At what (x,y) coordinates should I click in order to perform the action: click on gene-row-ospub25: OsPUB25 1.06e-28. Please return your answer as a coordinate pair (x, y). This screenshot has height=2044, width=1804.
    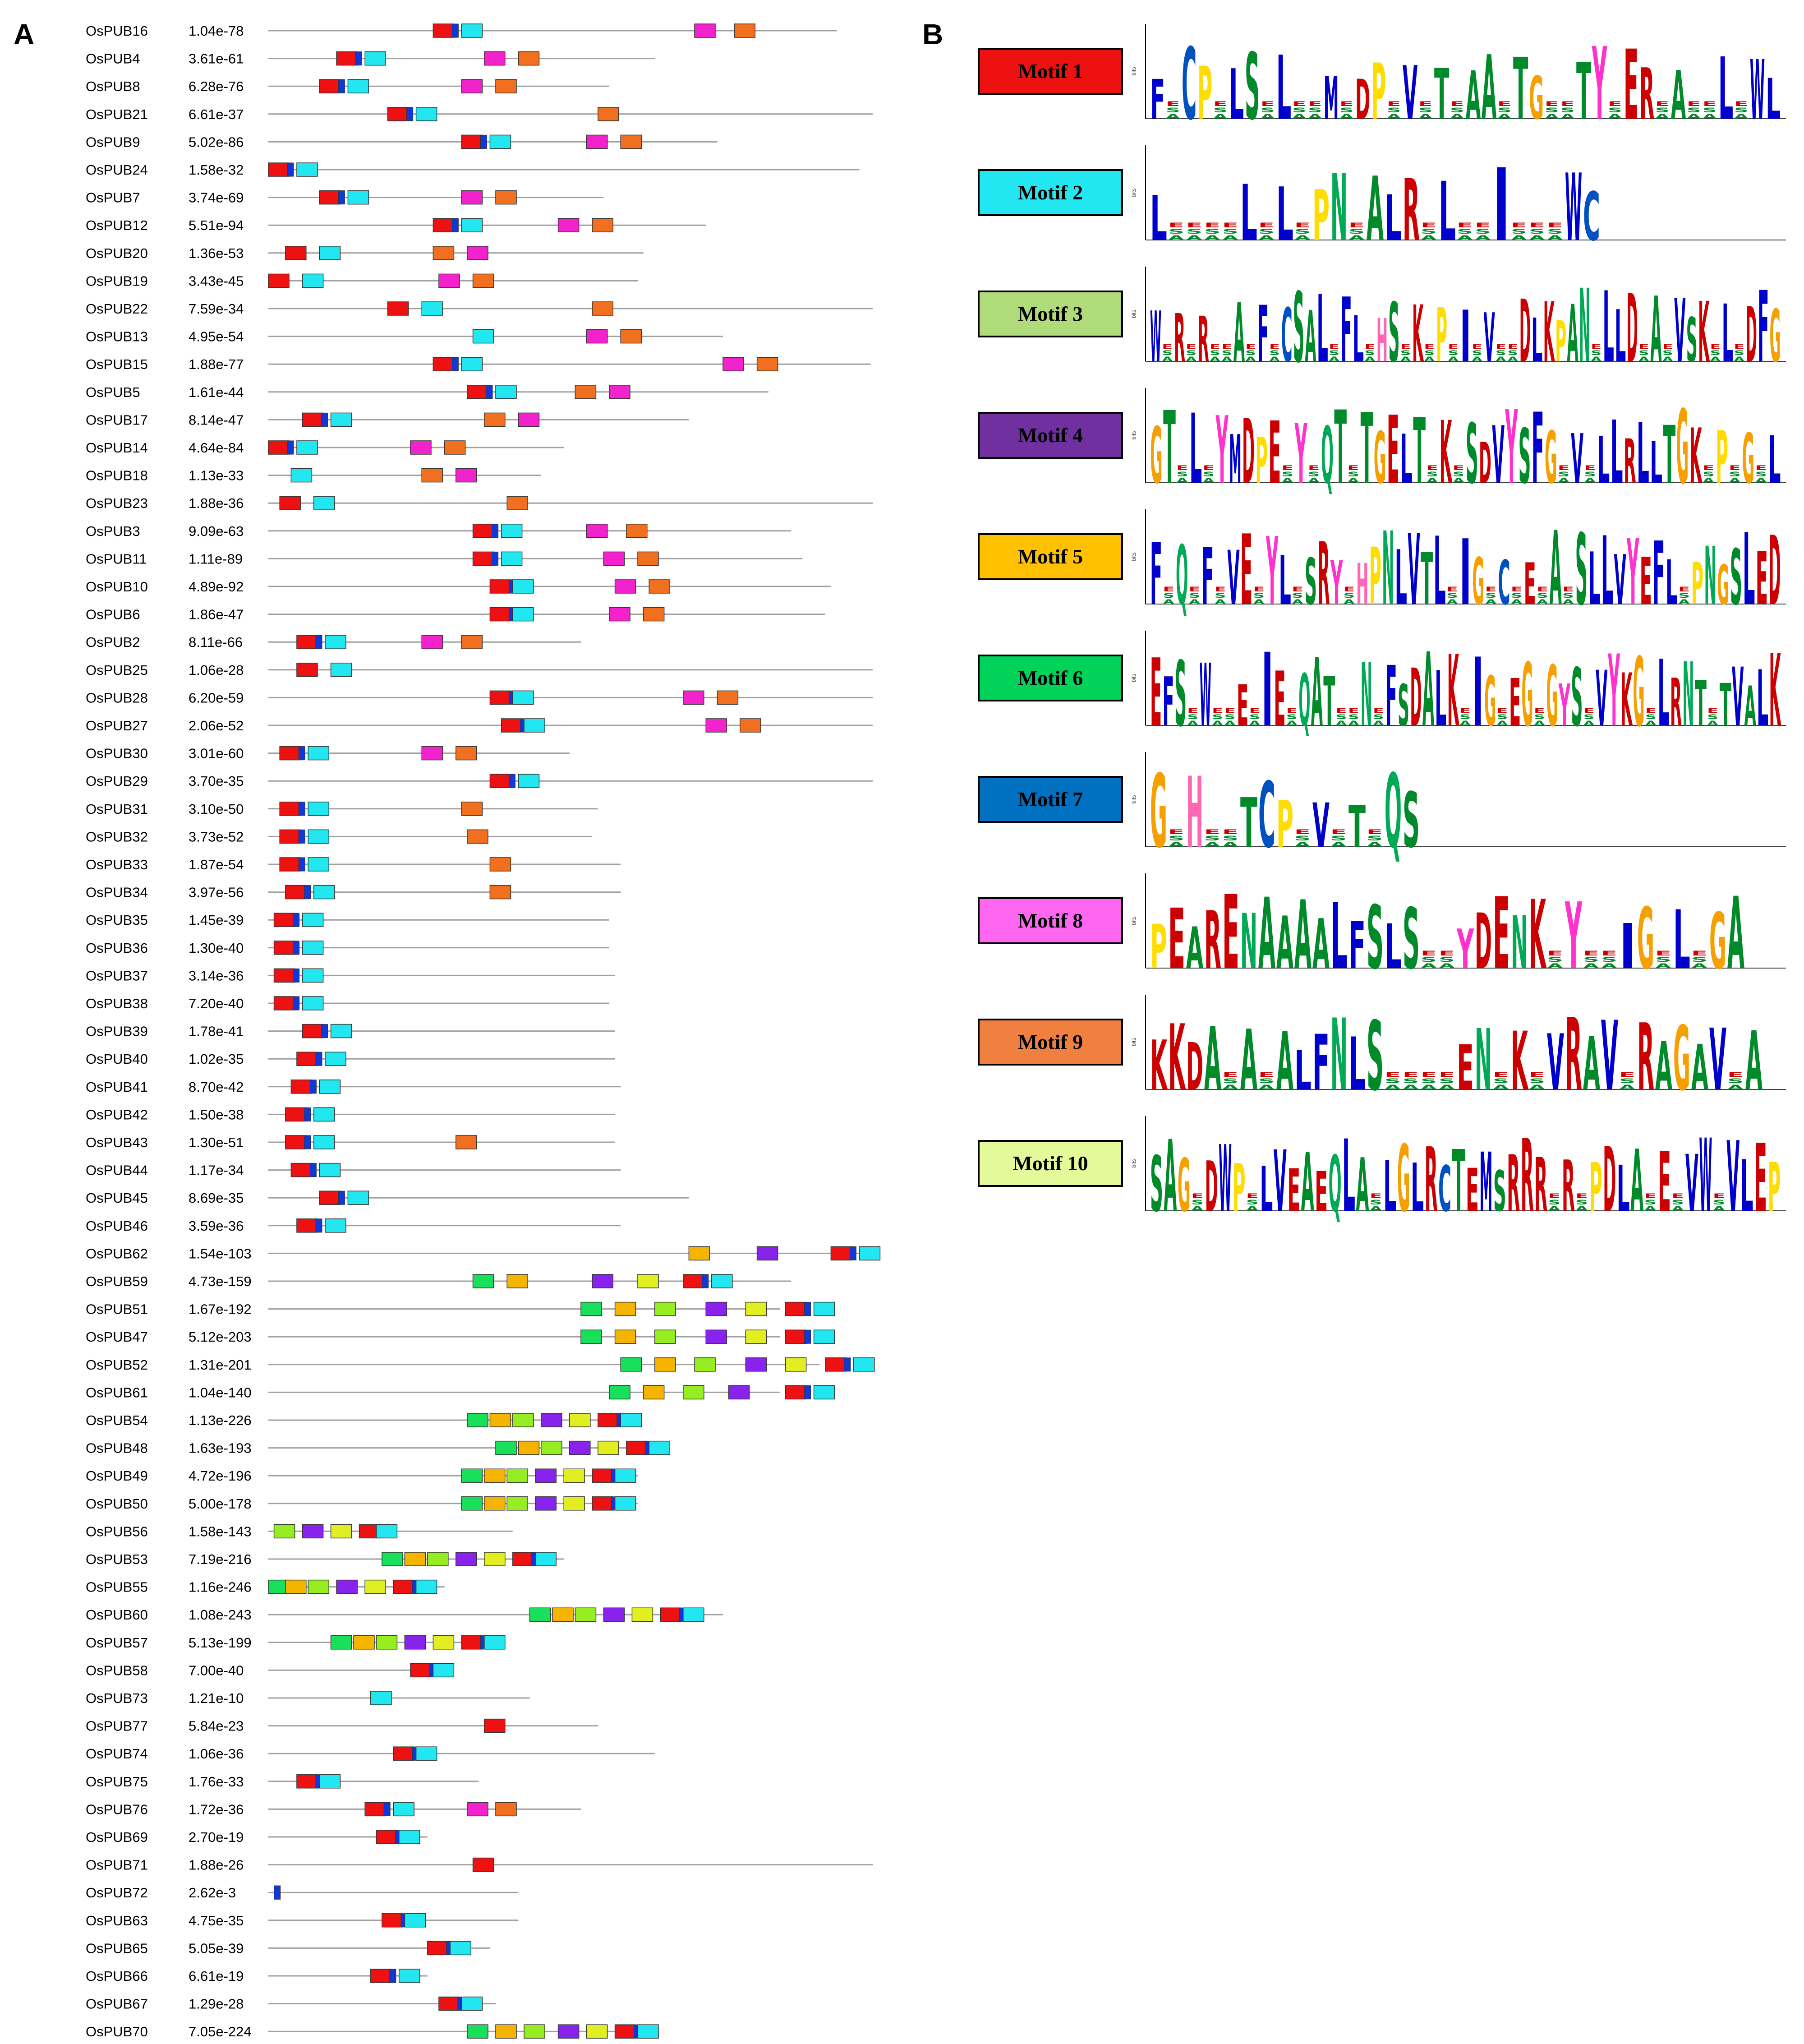
    Looking at the image, I should click on (480, 670).